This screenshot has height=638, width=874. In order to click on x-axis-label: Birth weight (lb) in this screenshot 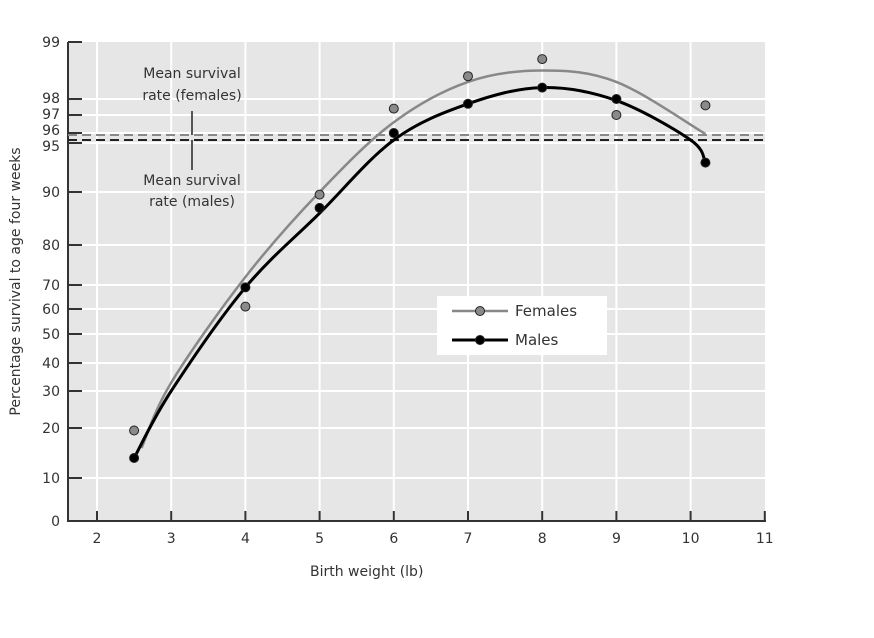, I will do `click(366, 572)`.